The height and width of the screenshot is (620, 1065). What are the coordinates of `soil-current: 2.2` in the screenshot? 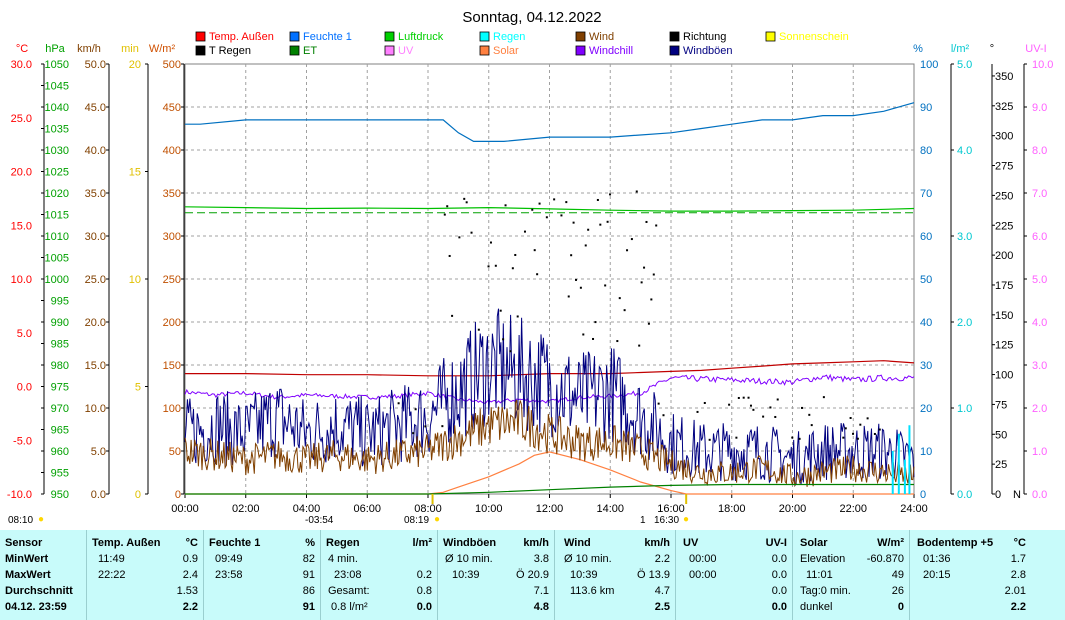 It's located at (1018, 607).